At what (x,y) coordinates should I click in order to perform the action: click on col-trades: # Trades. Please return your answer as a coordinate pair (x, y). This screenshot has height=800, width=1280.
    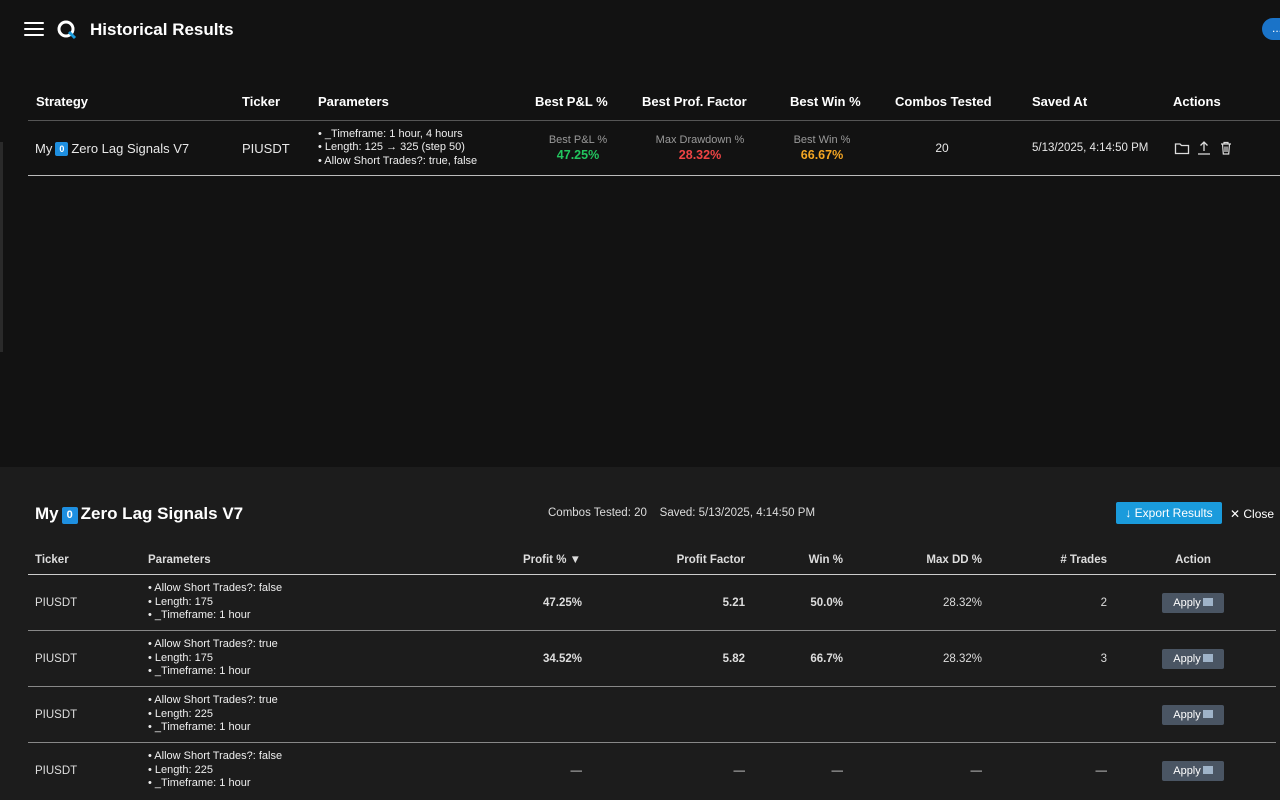
    Looking at the image, I should click on (1047, 560).